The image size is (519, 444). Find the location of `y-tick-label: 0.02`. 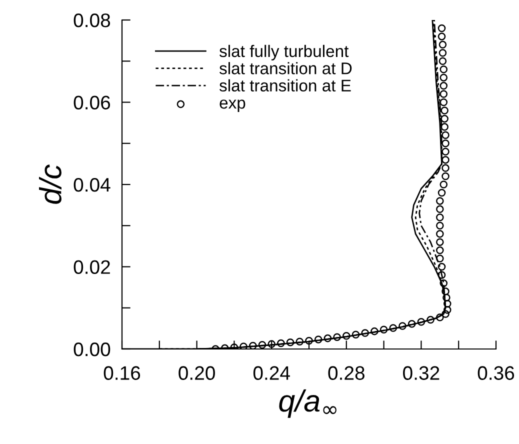

y-tick-label: 0.02 is located at coordinates (92, 267).